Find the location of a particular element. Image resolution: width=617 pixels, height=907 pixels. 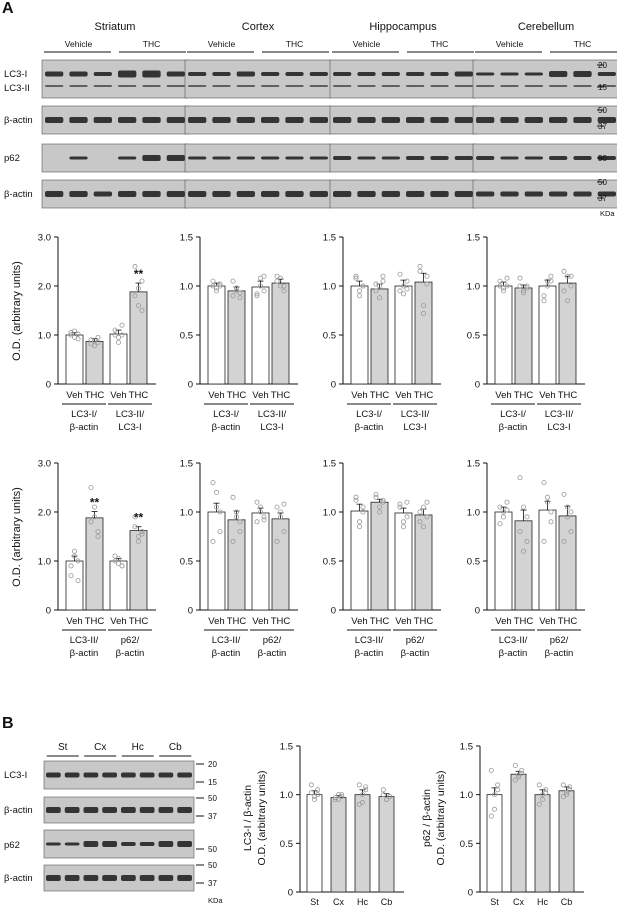

vehicle-label: Vehicle is located at coordinates (79, 44).